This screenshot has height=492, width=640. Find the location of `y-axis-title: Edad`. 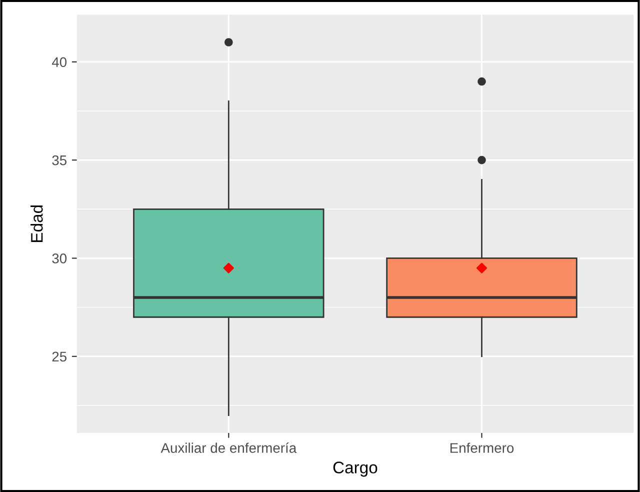

y-axis-title: Edad is located at coordinates (36, 223).